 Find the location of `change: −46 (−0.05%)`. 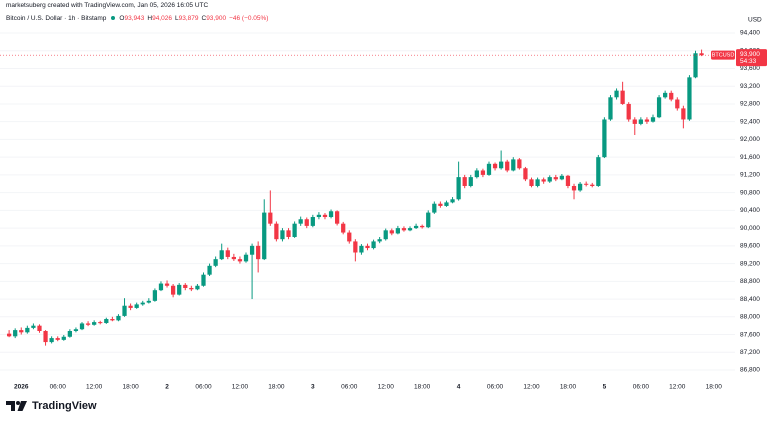

change: −46 (−0.05%) is located at coordinates (249, 18).